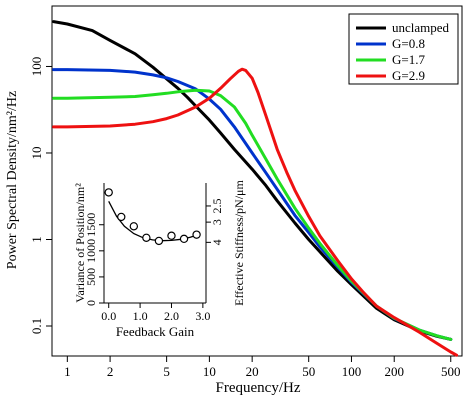  I want to click on main-x-tick-label: 1, so click(67, 371).